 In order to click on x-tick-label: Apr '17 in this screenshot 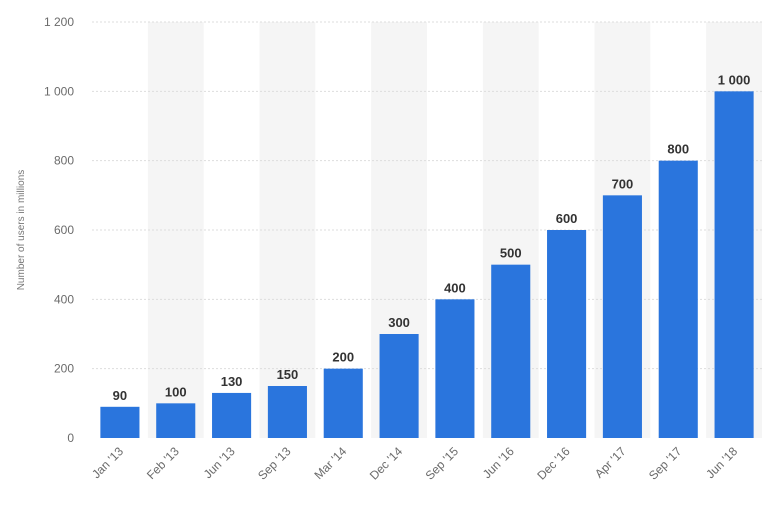, I will do `click(610, 462)`.